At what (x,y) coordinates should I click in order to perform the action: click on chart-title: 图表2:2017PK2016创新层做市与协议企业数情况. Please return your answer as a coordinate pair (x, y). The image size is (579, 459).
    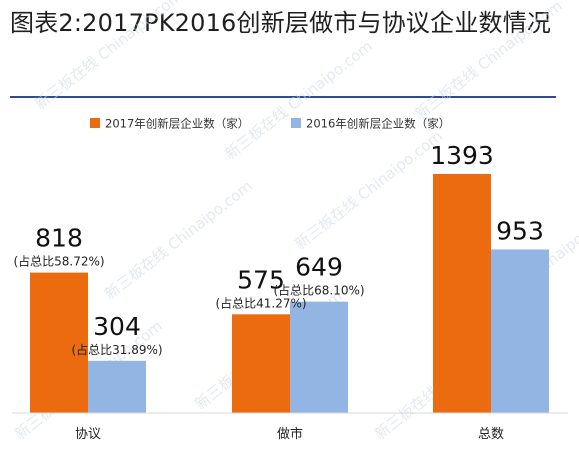
    Looking at the image, I should click on (281, 23).